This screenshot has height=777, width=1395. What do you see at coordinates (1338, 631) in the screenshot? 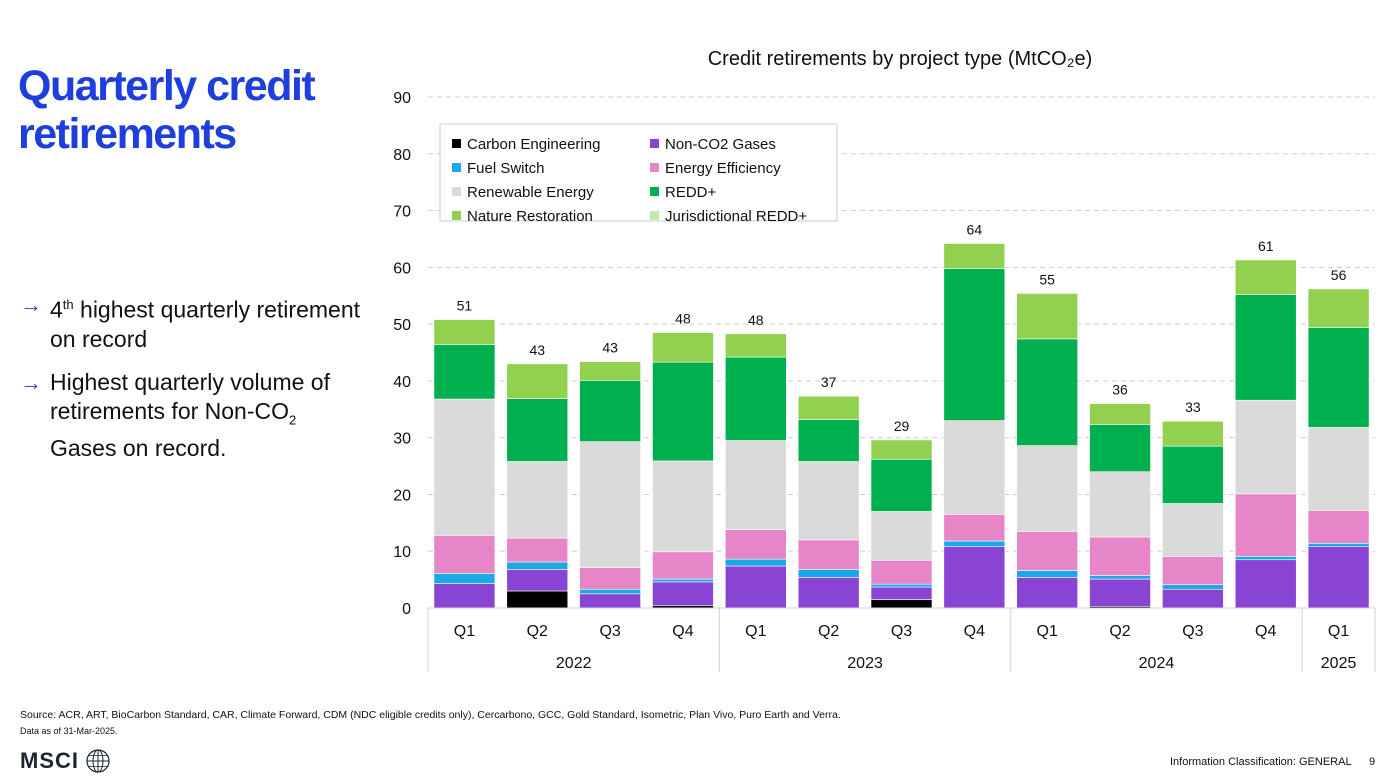
I see `x-tick-label: Q1` at bounding box center [1338, 631].